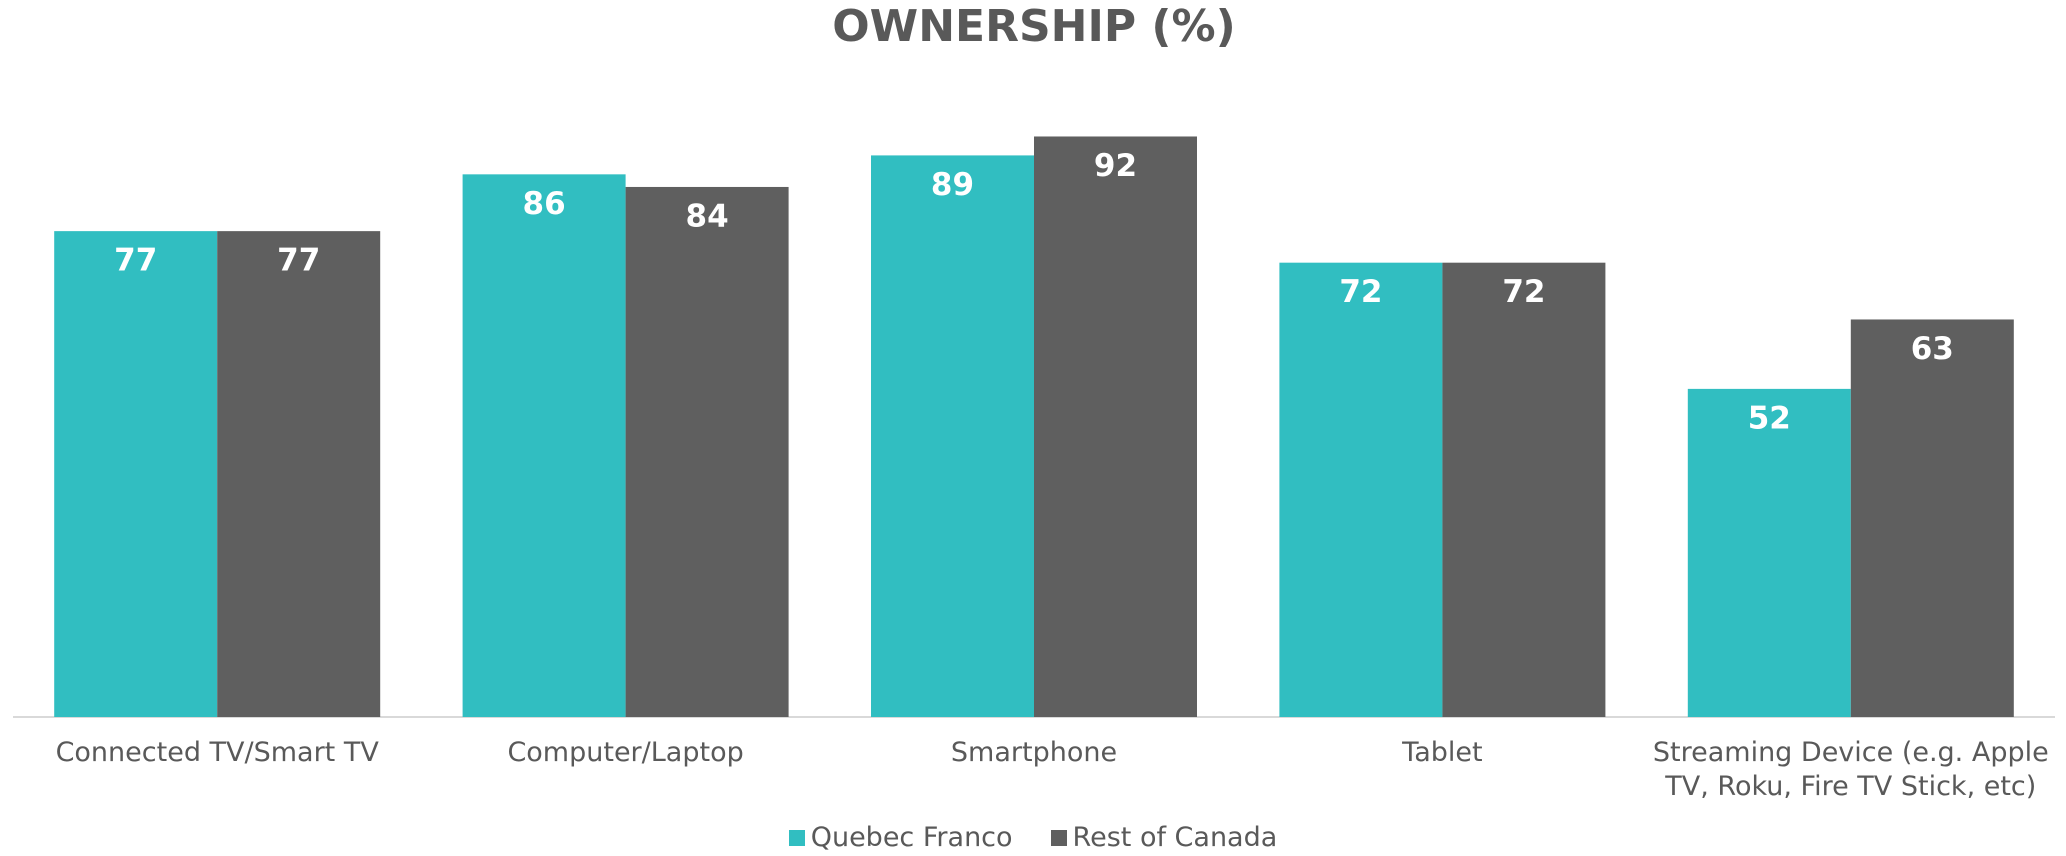 The height and width of the screenshot is (856, 2066). I want to click on data-label: 63, so click(1932, 349).